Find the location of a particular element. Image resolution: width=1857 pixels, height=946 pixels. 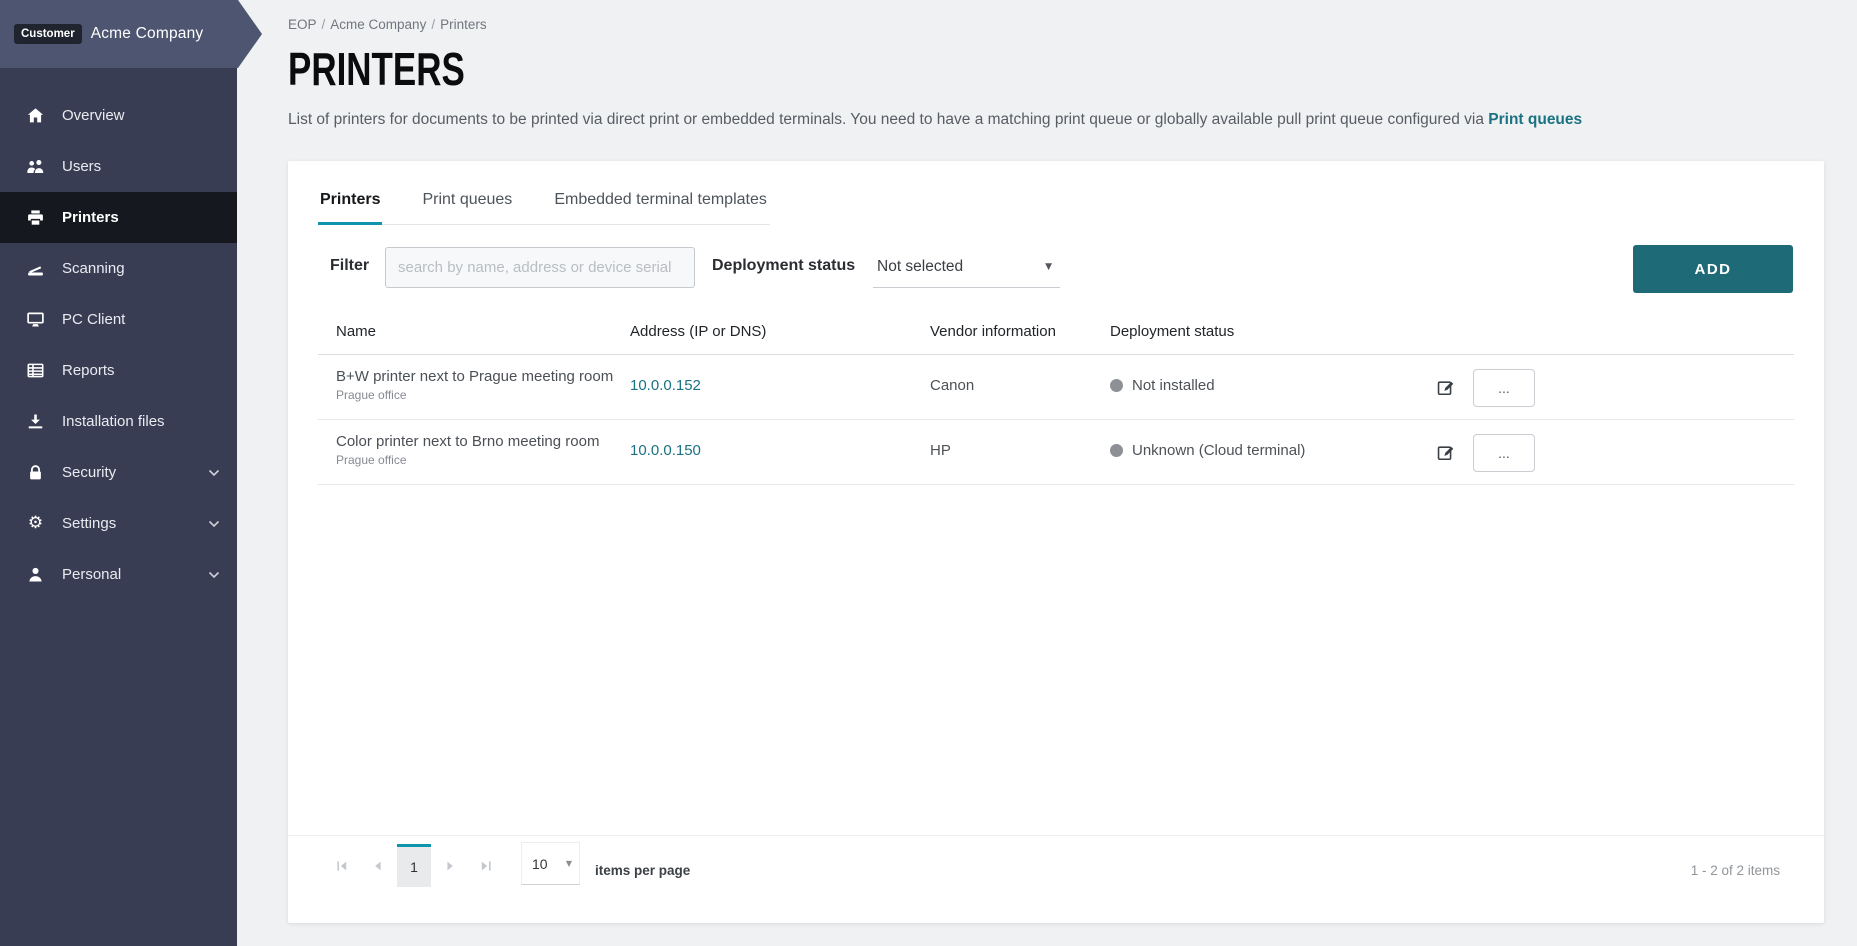

printer-icon is located at coordinates (35, 217).